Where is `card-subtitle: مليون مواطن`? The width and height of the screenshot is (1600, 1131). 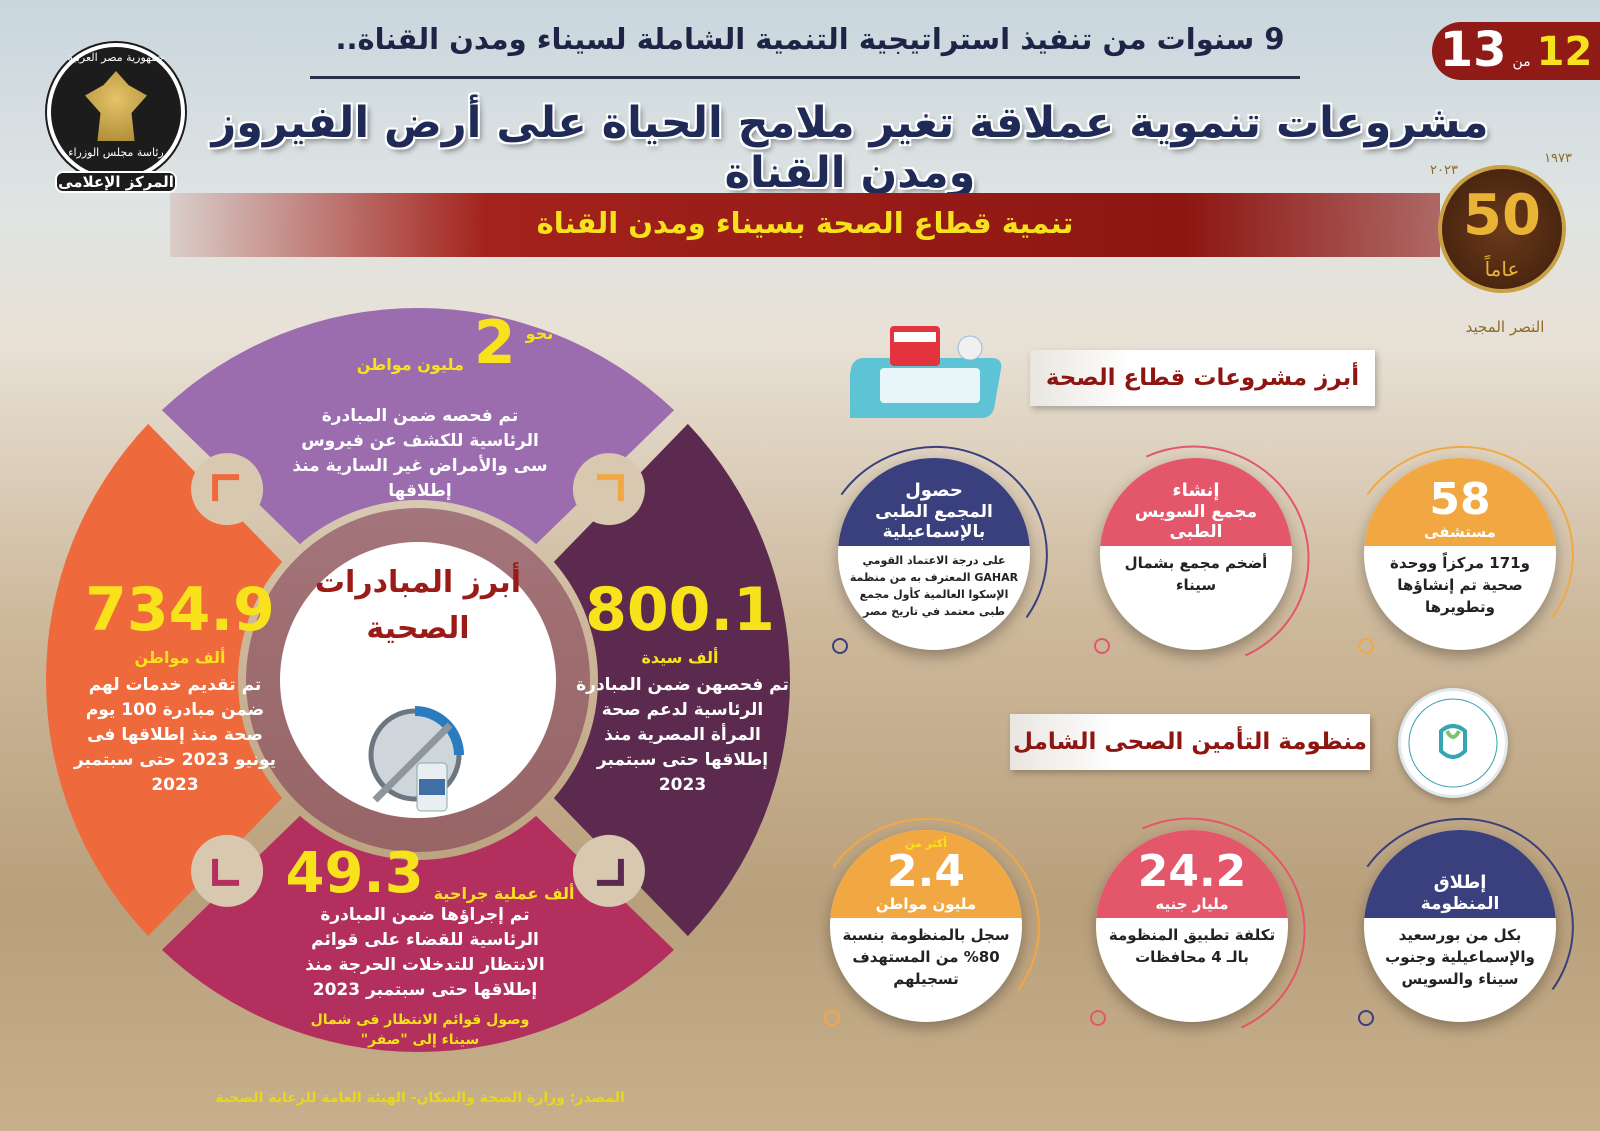 card-subtitle: مليون مواطن is located at coordinates (926, 904).